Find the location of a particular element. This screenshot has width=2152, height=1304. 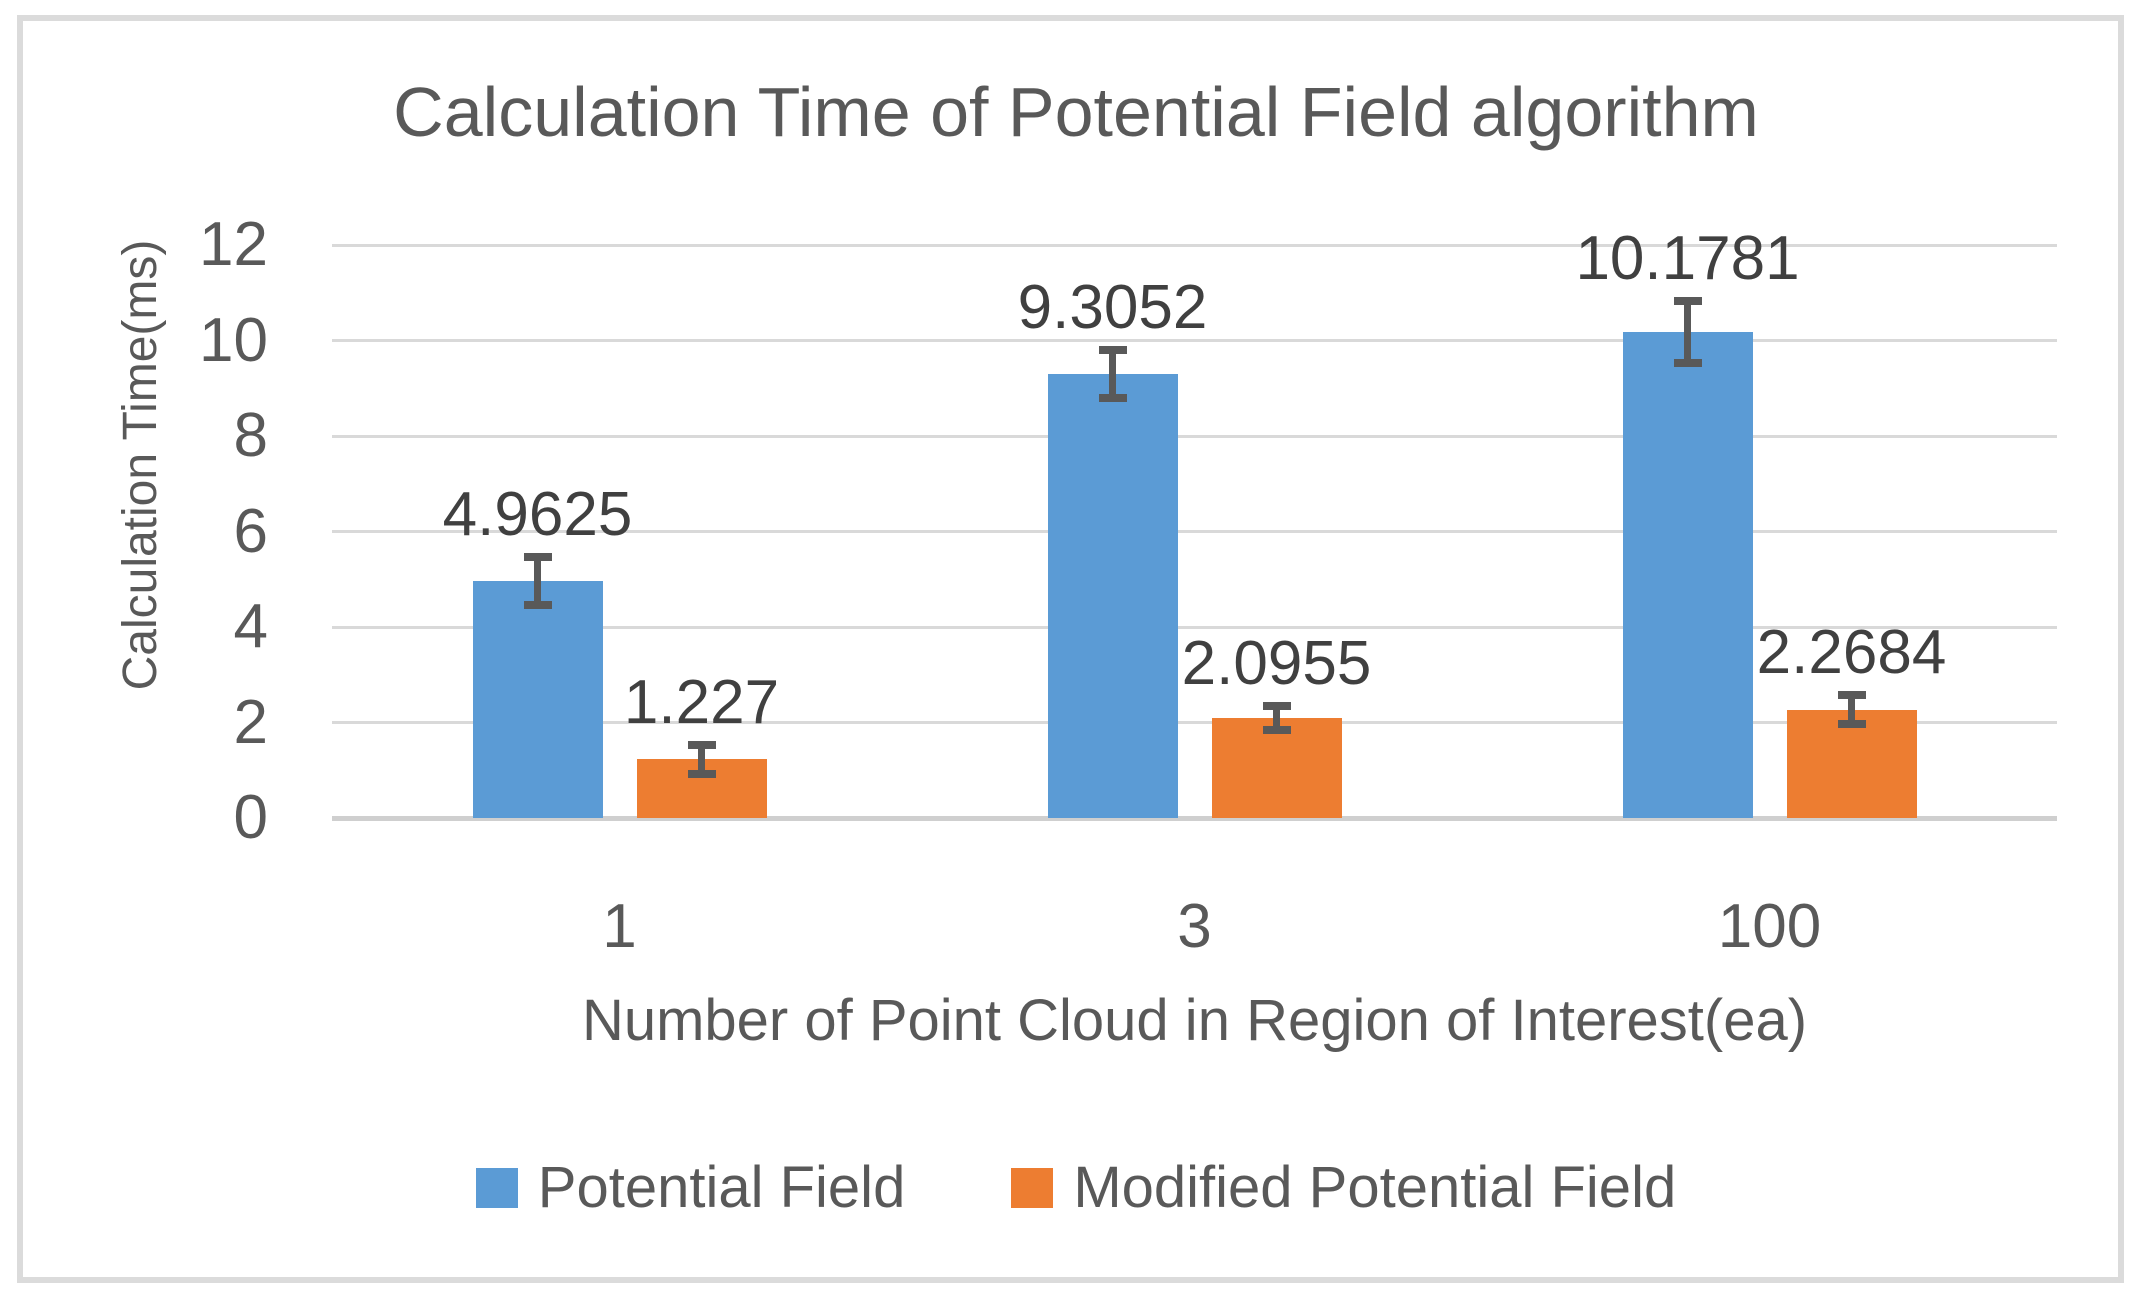

data-label: 10.1781 is located at coordinates (1687, 258).